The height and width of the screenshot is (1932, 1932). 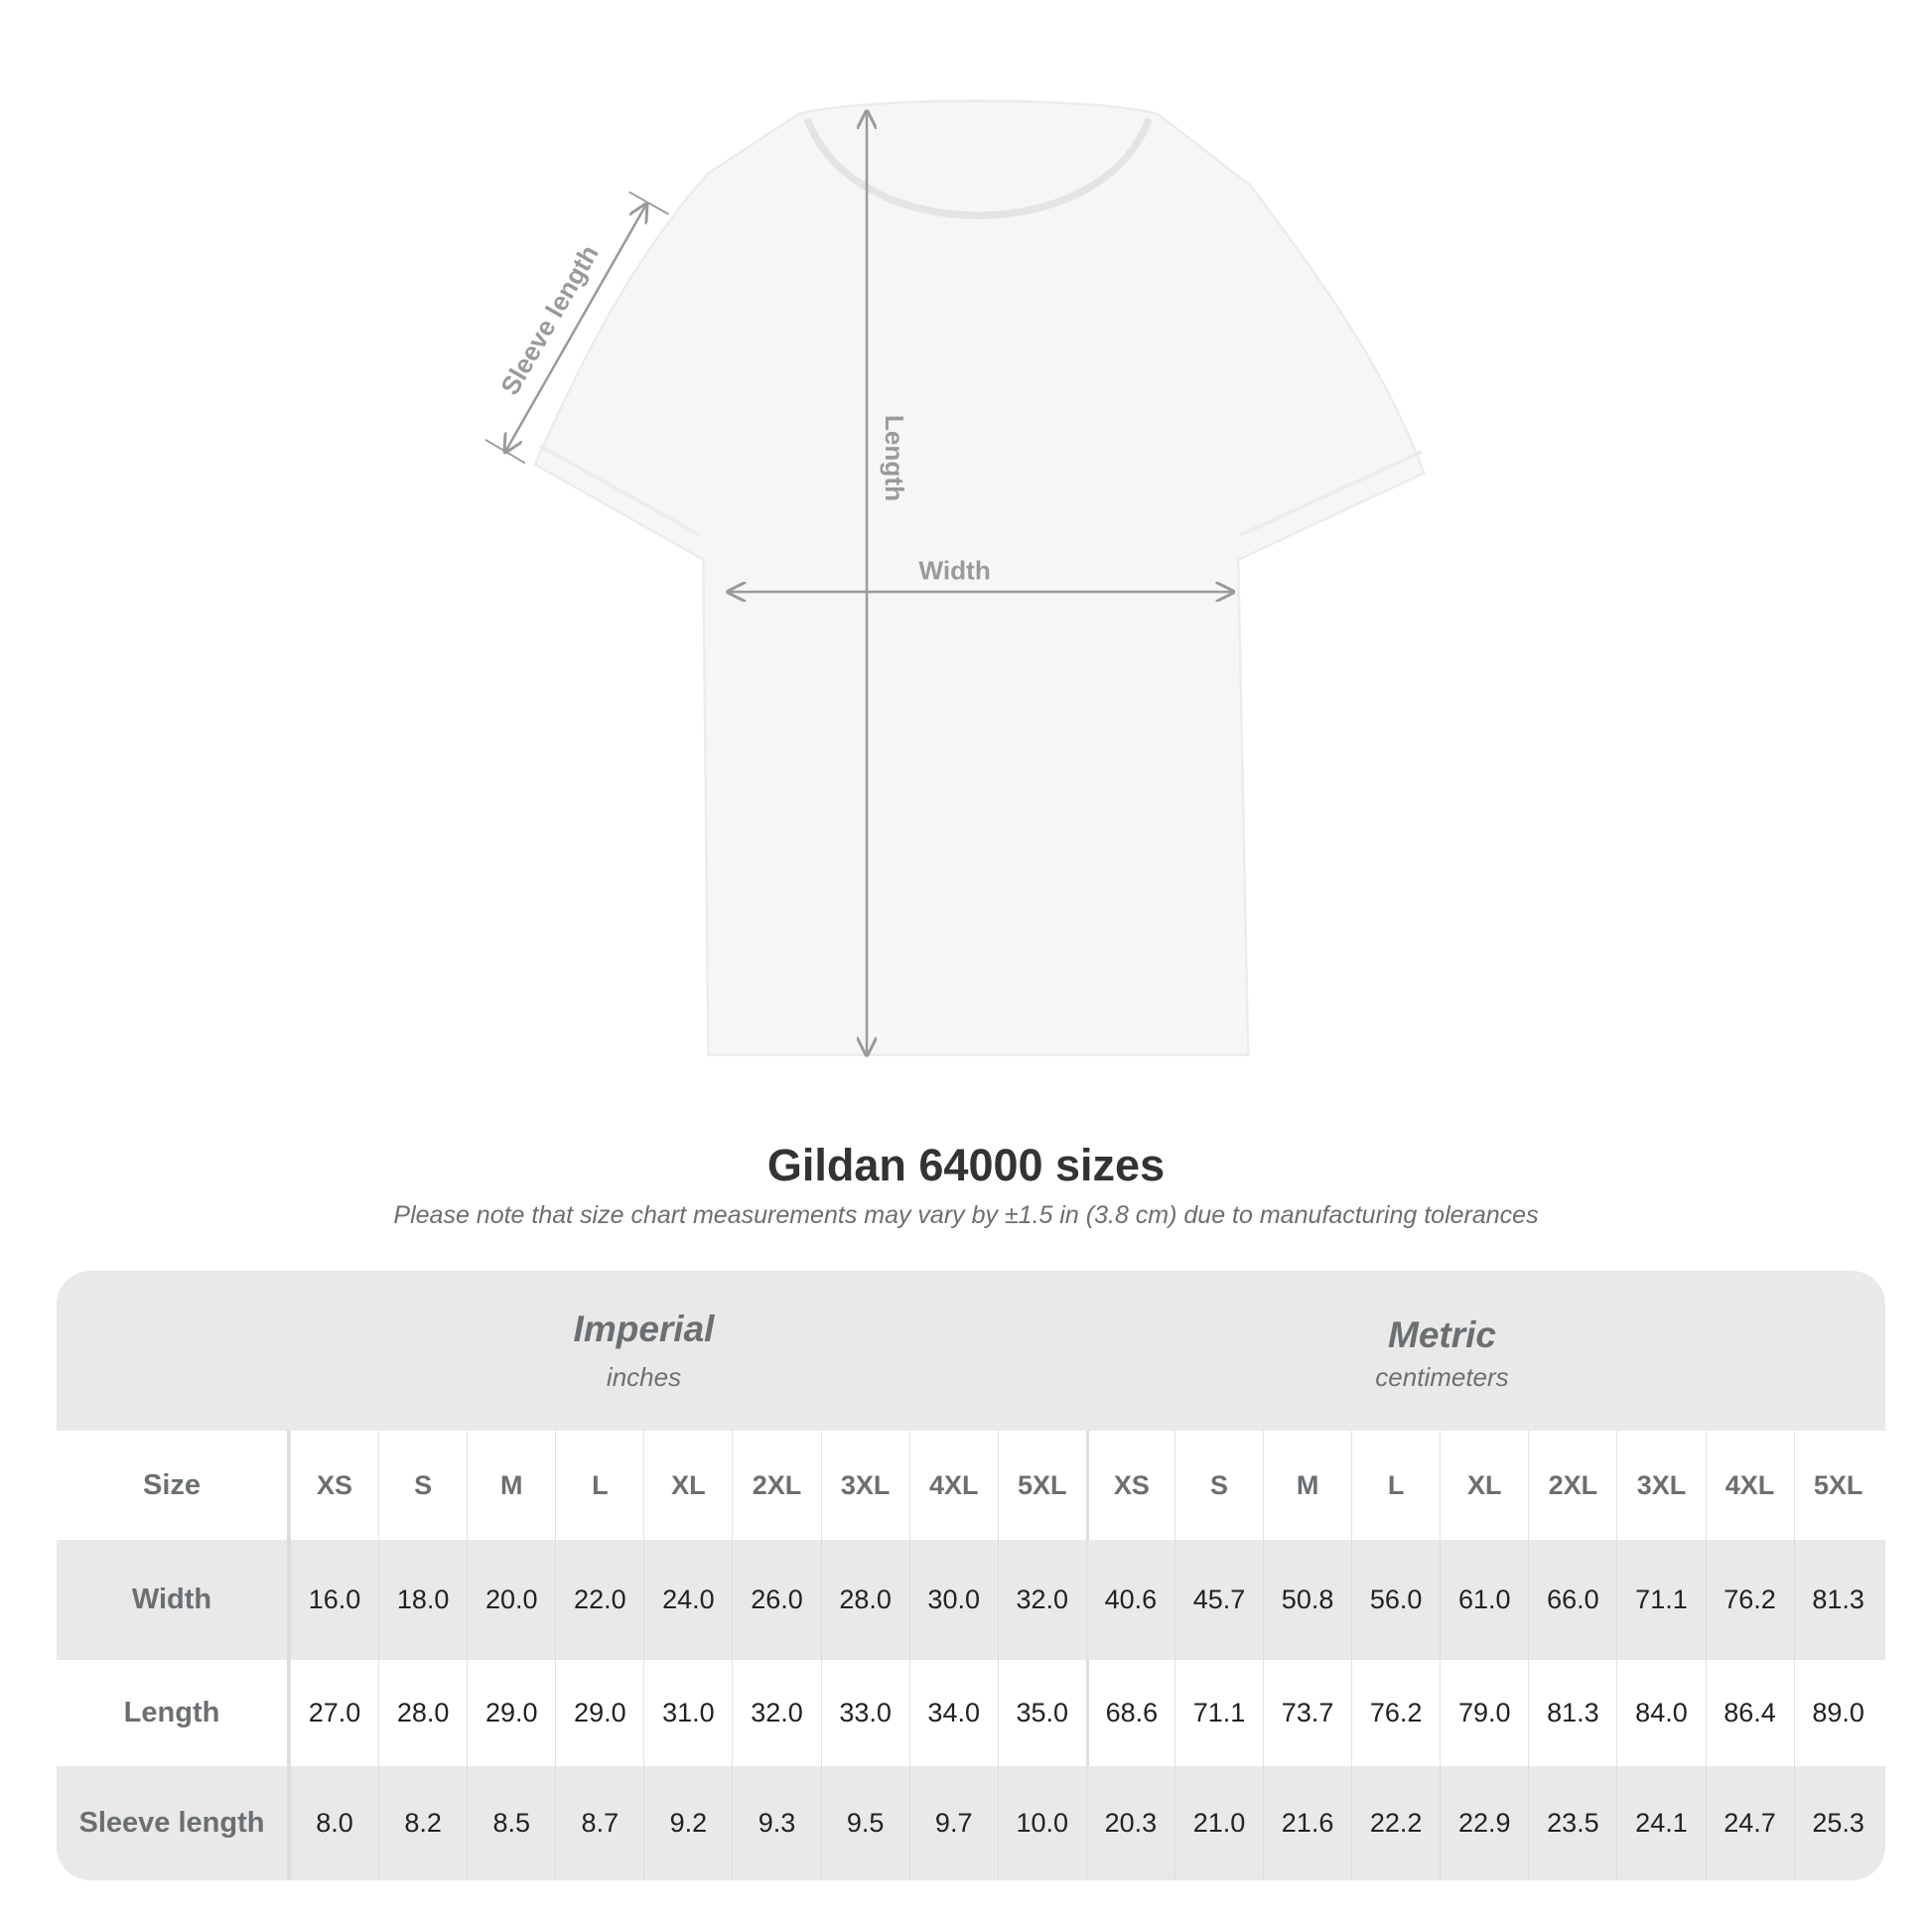 What do you see at coordinates (1130, 1713) in the screenshot?
I see `value-cell: 68.6` at bounding box center [1130, 1713].